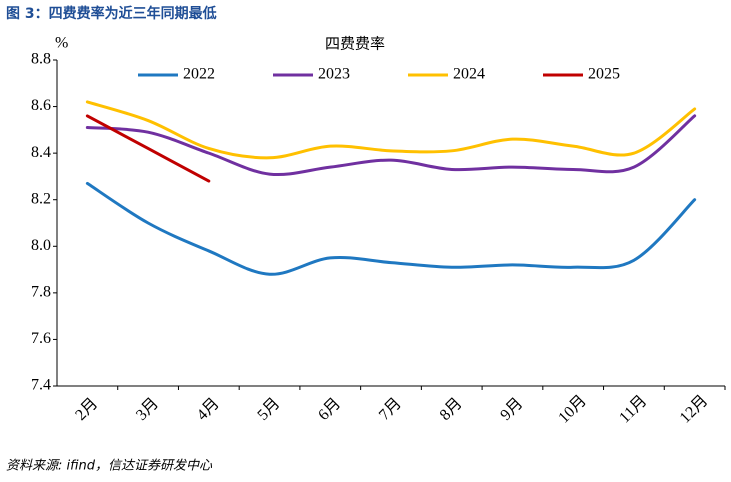 This screenshot has width=731, height=482. What do you see at coordinates (390, 409) in the screenshot?
I see `x-tick-label: 7月` at bounding box center [390, 409].